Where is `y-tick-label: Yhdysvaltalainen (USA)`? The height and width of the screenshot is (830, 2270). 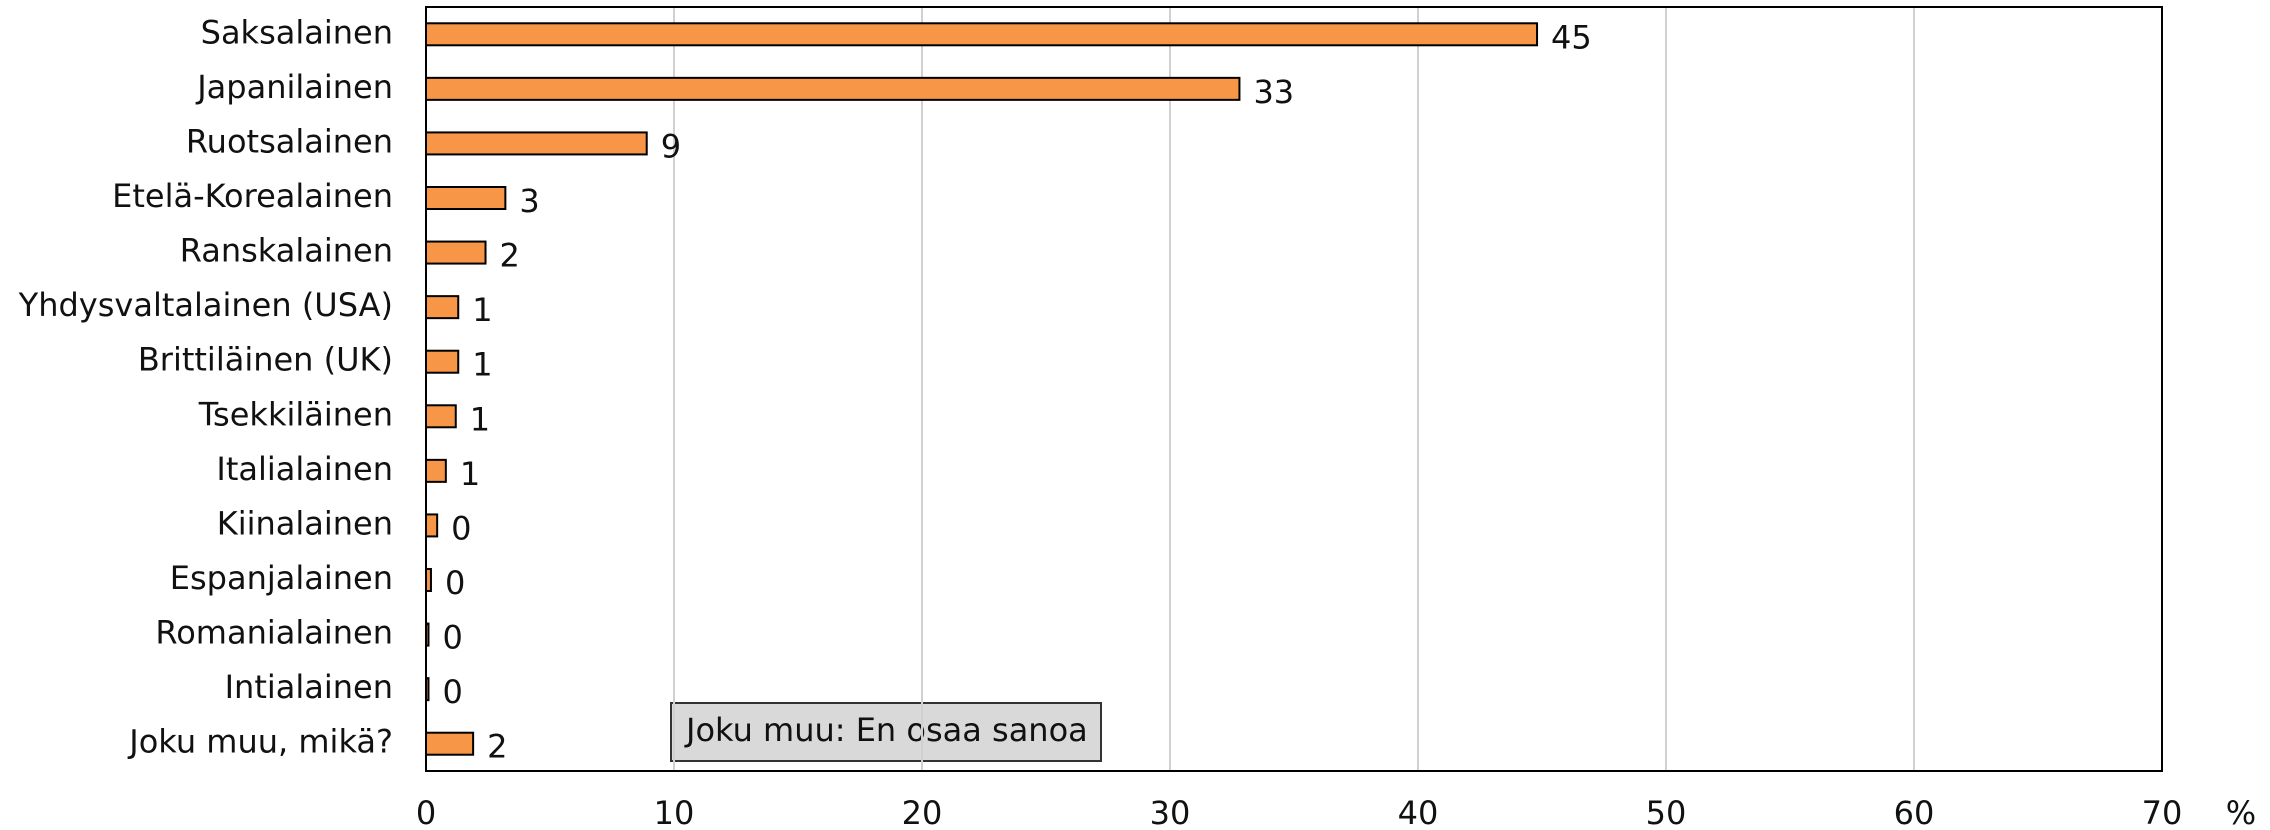 y-tick-label: Yhdysvaltalainen (USA) is located at coordinates (205, 305).